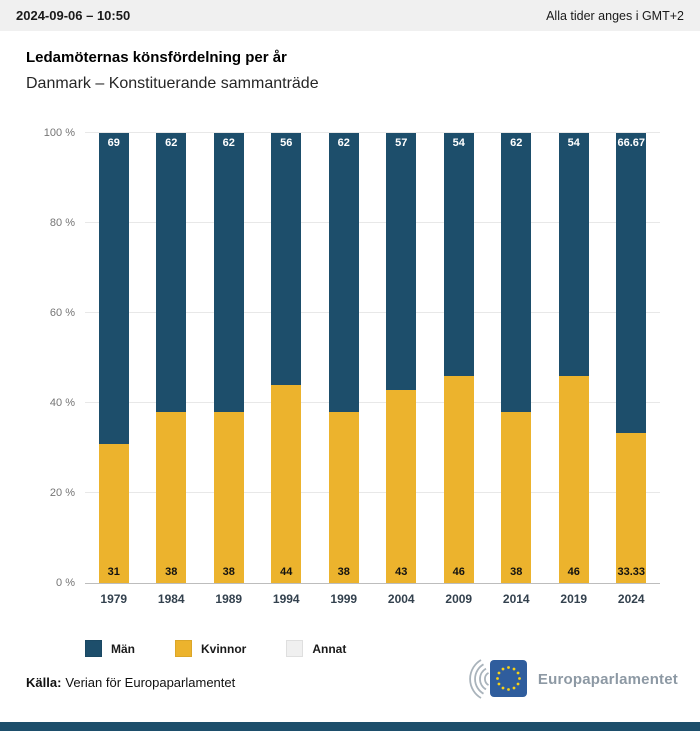 The height and width of the screenshot is (731, 700). What do you see at coordinates (156, 57) in the screenshot?
I see `page-title: Ledamöternas könsfördelning per år` at bounding box center [156, 57].